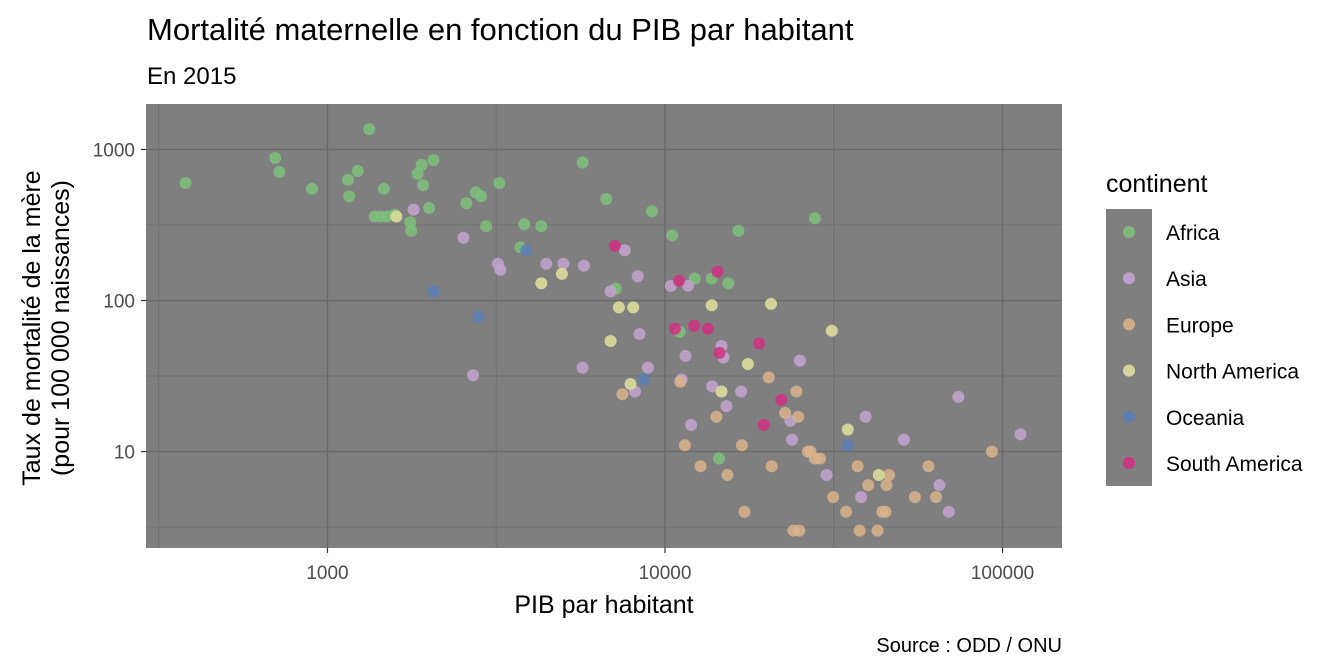  What do you see at coordinates (969, 646) in the screenshot?
I see `chart-caption: Source : ODD / ONU` at bounding box center [969, 646].